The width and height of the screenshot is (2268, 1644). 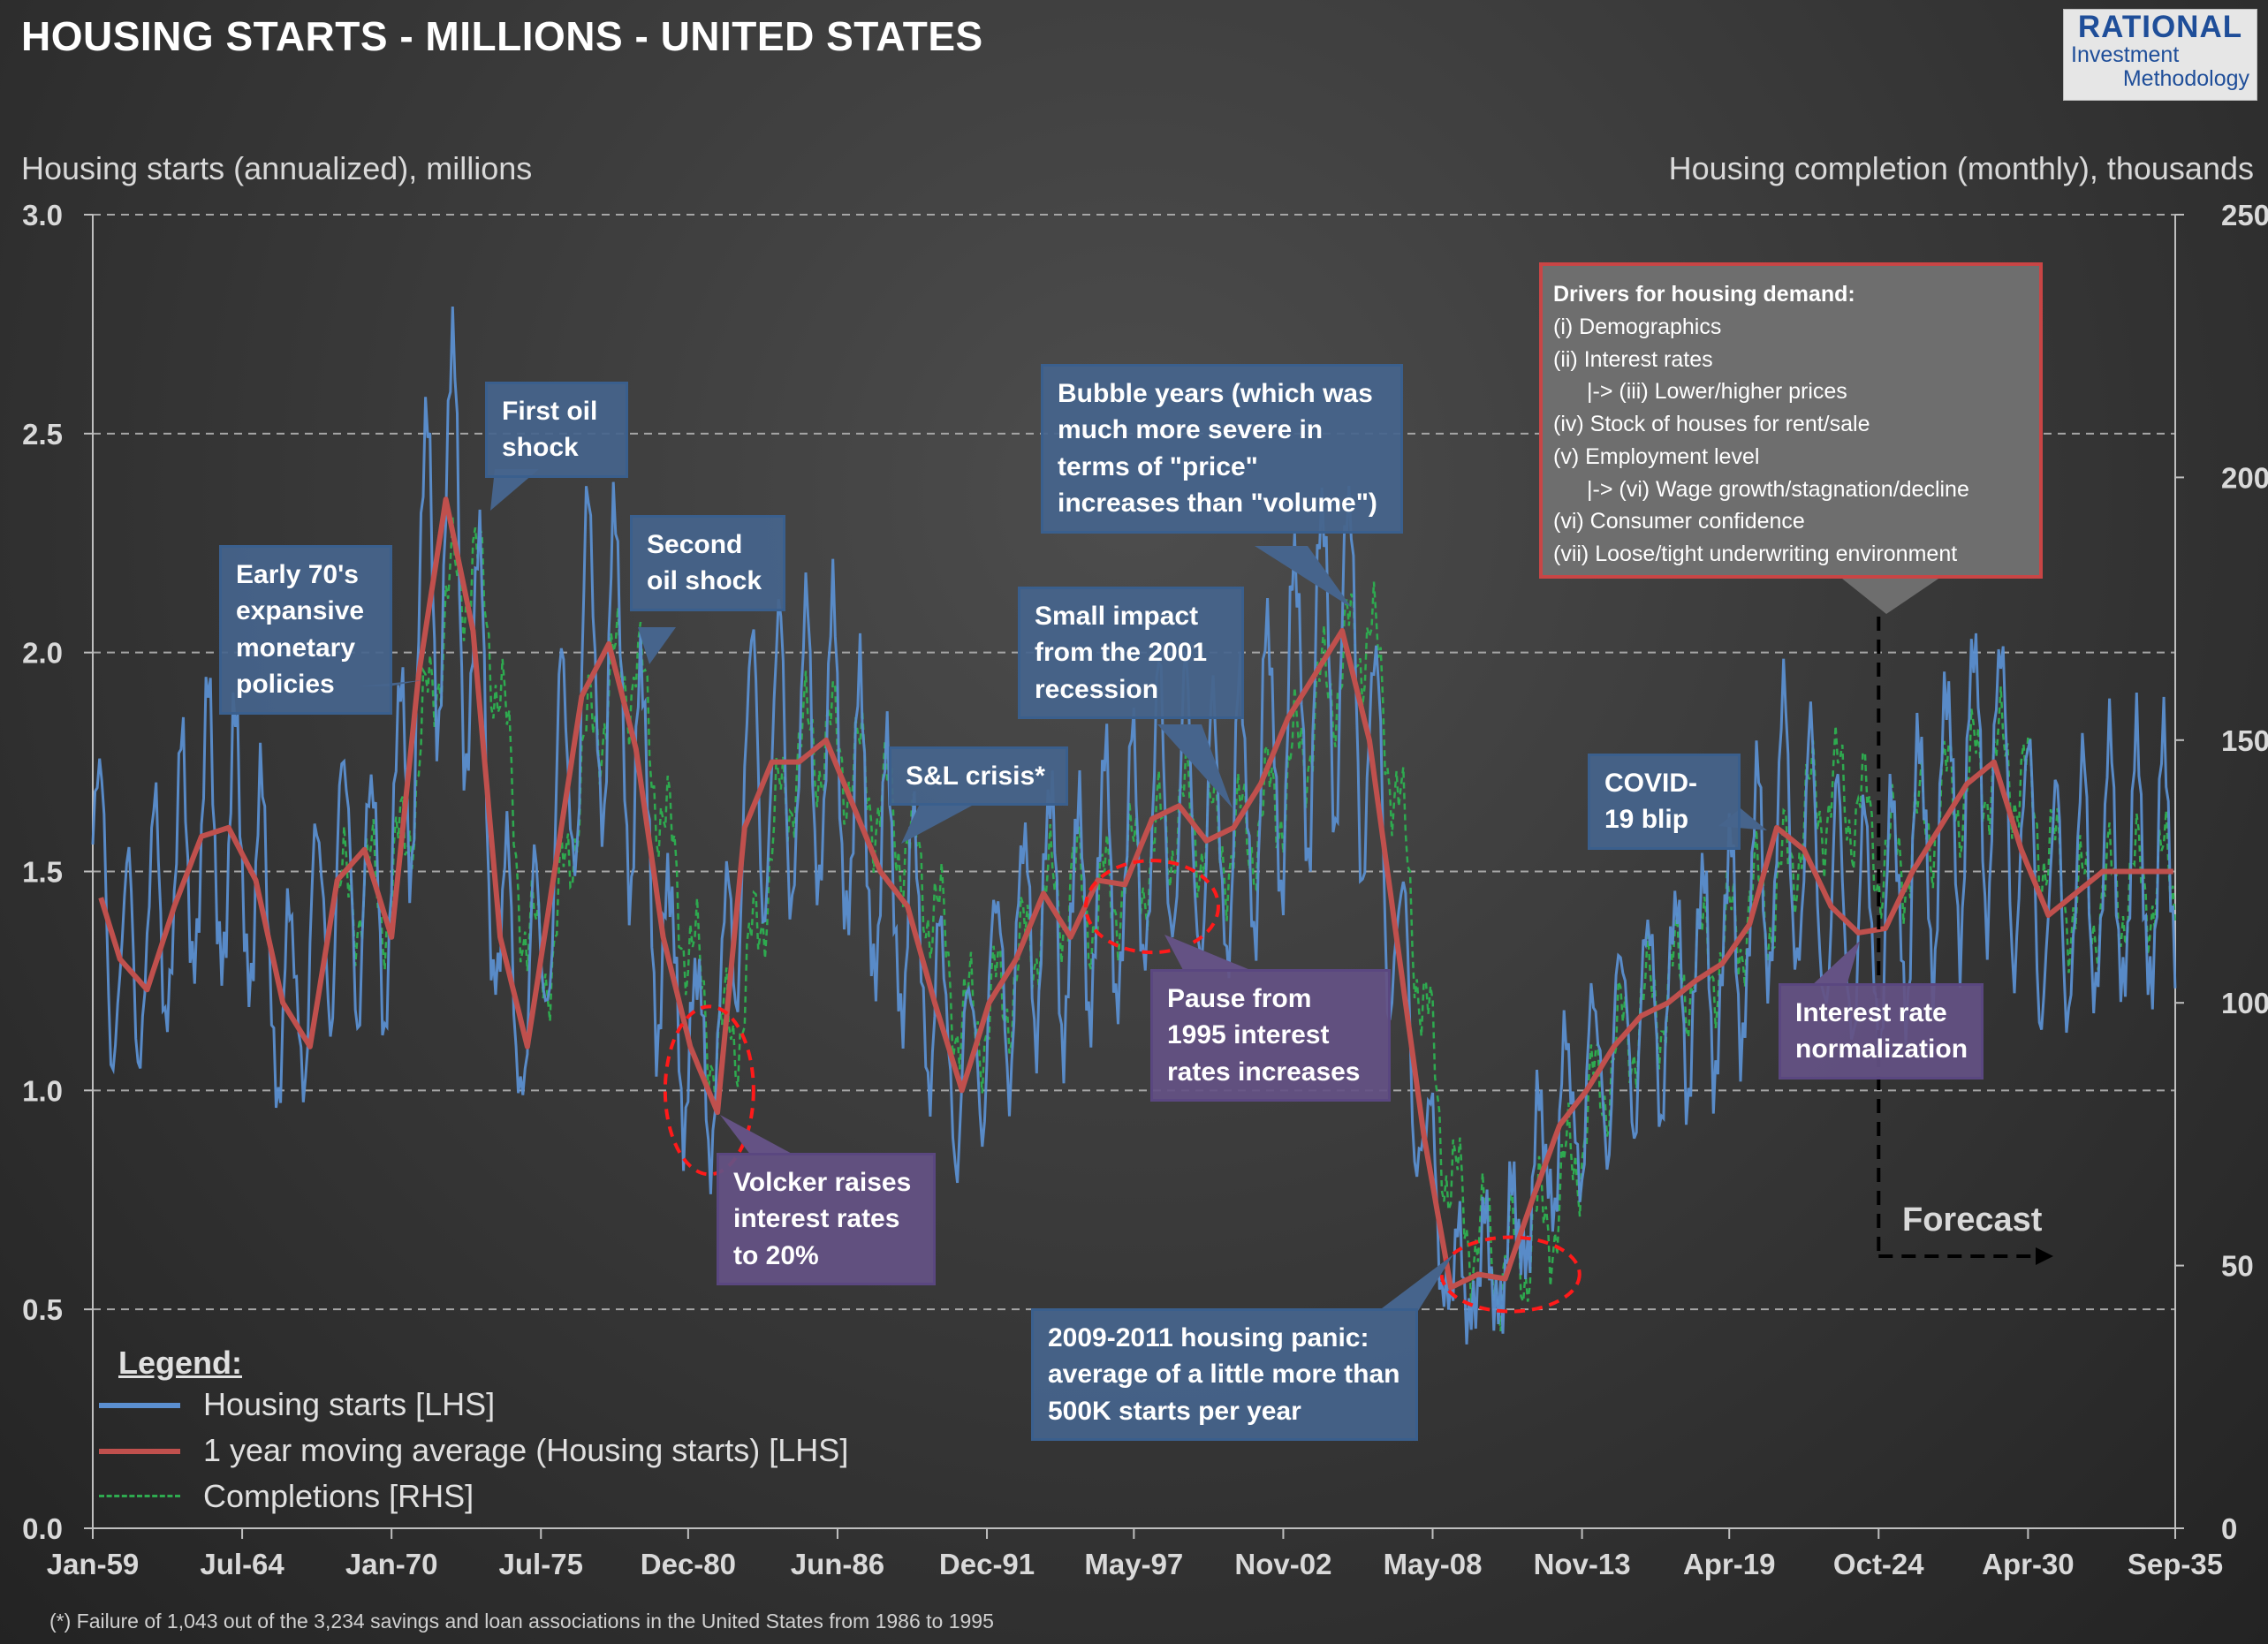 What do you see at coordinates (987, 1564) in the screenshot?
I see `x-tick-label: Dec-91` at bounding box center [987, 1564].